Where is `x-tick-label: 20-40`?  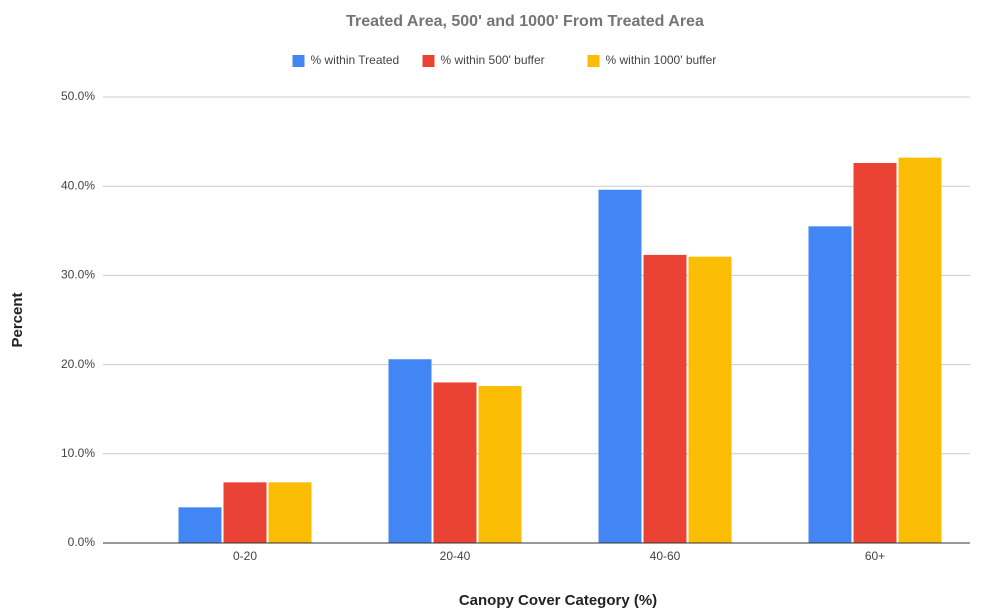
x-tick-label: 20-40 is located at coordinates (455, 556).